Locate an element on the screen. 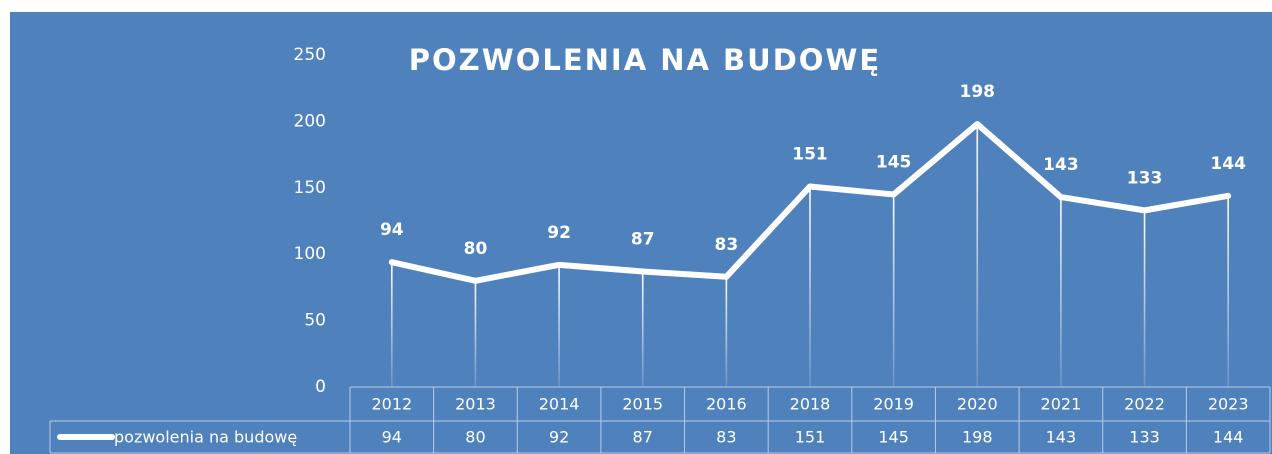  data-label: 94 is located at coordinates (392, 230).